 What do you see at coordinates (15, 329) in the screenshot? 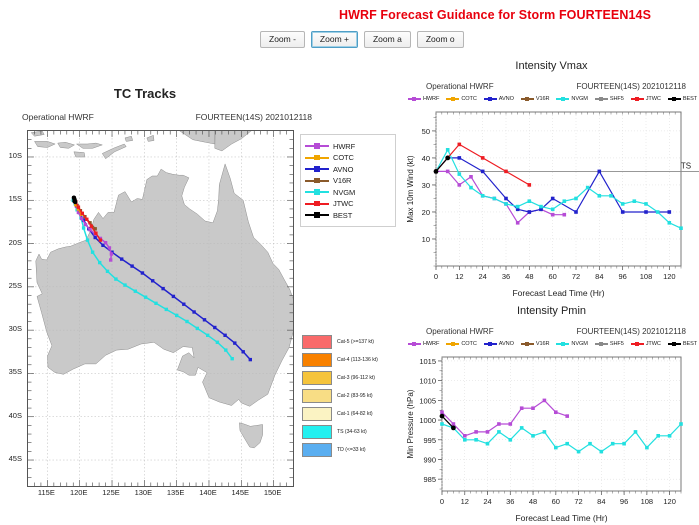
I see `map-lat-tick: 30S` at bounding box center [15, 329].